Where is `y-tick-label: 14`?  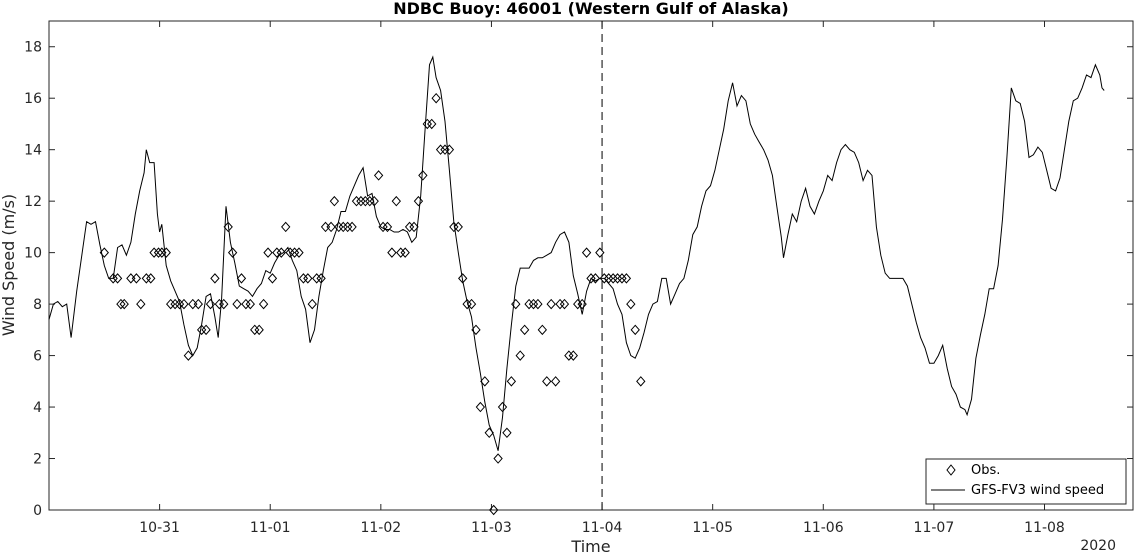 y-tick-label: 14 is located at coordinates (33, 151).